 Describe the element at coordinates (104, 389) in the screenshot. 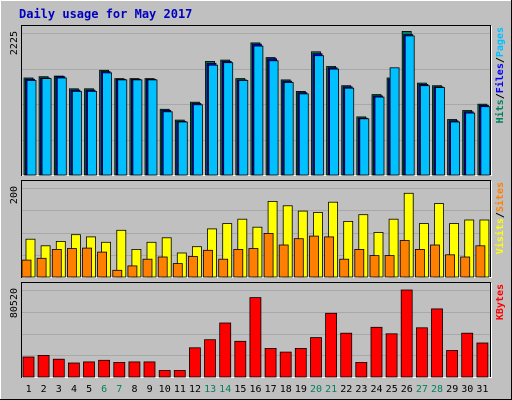

I see `x-tick-label-6: 6` at that location.